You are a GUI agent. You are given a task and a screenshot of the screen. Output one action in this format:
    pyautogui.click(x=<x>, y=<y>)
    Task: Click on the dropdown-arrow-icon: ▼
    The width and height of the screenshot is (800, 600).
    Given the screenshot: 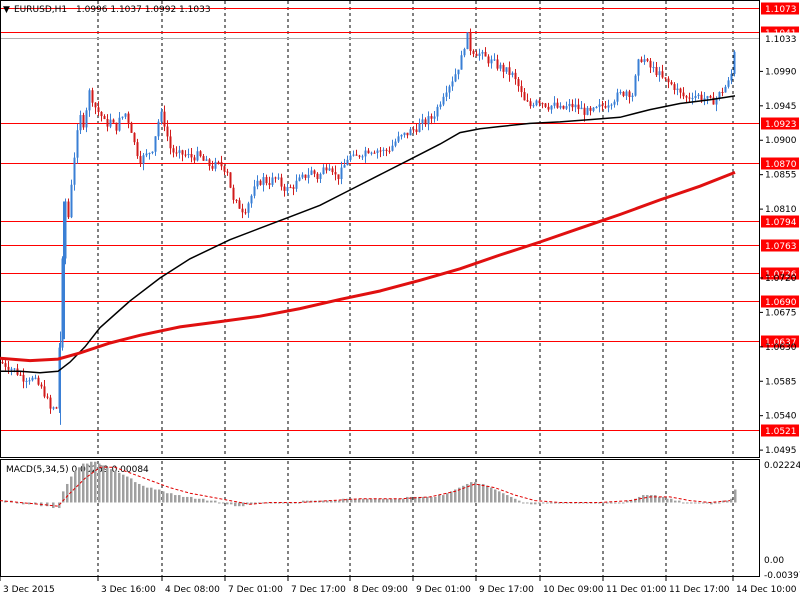 What is the action you would take?
    pyautogui.click(x=6, y=10)
    